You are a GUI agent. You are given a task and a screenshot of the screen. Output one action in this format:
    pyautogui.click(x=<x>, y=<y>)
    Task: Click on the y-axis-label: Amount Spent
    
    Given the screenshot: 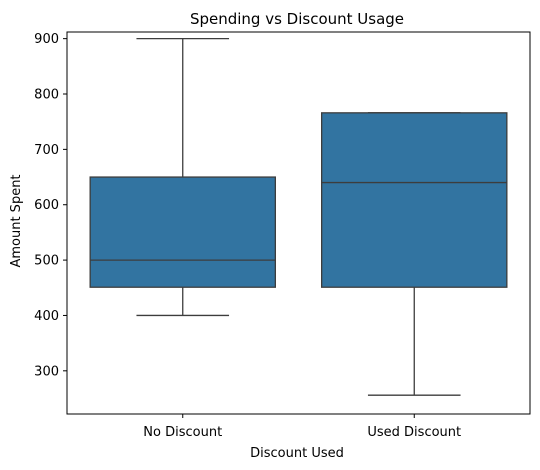 What is the action you would take?
    pyautogui.click(x=16, y=220)
    